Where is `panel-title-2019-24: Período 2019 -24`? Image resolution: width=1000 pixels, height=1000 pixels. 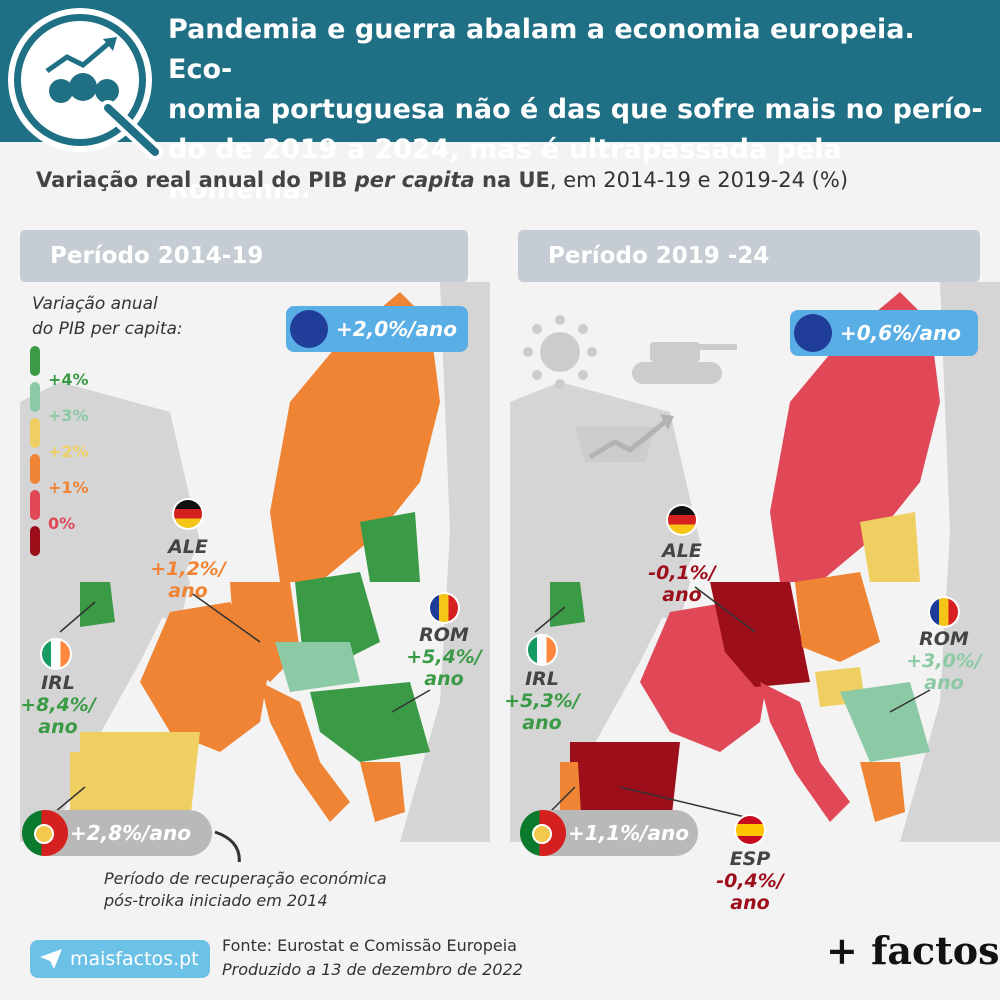 panel-title-2019-24: Período 2019 -24 is located at coordinates (749, 256).